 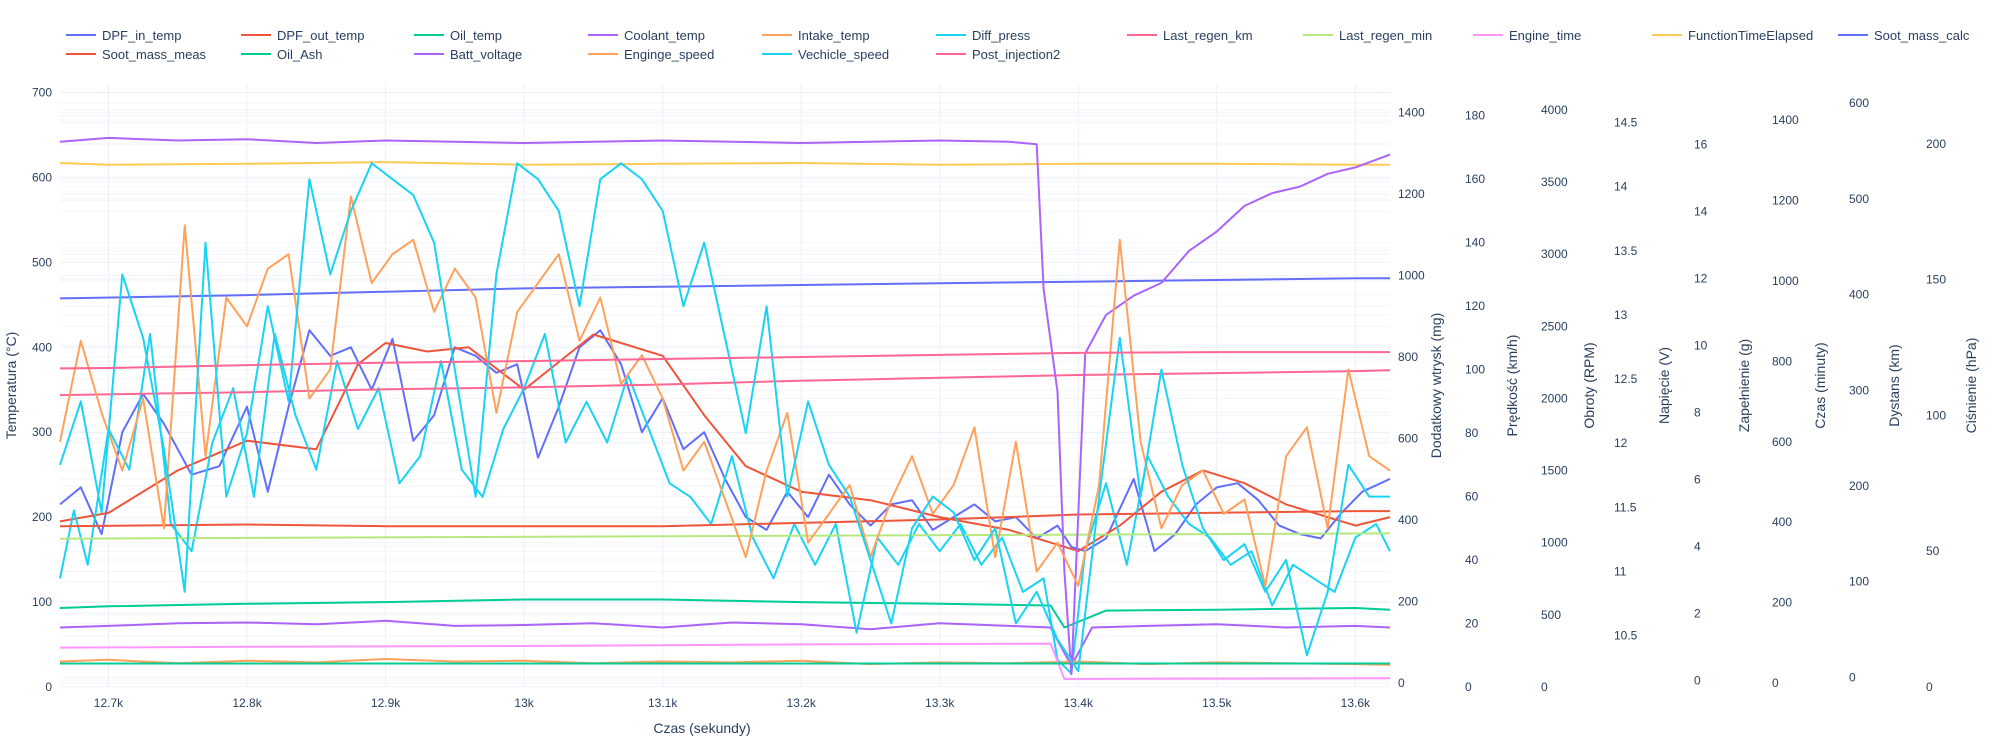 I want to click on series-line-oil-temp, so click(x=725, y=613).